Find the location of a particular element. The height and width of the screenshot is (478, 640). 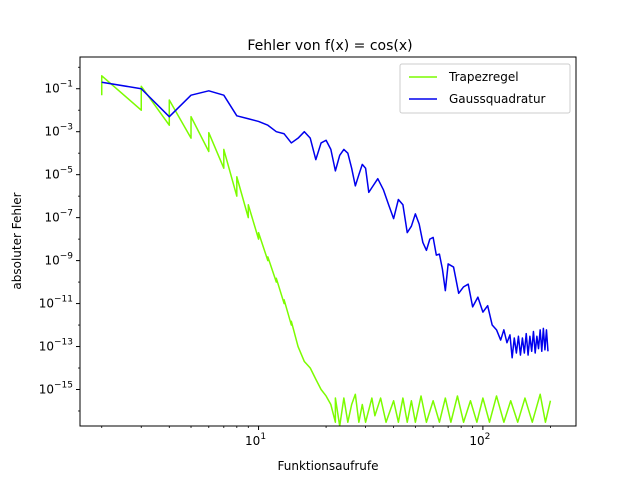

legend-label-trapezregel: Trapezregel is located at coordinates (483, 77).